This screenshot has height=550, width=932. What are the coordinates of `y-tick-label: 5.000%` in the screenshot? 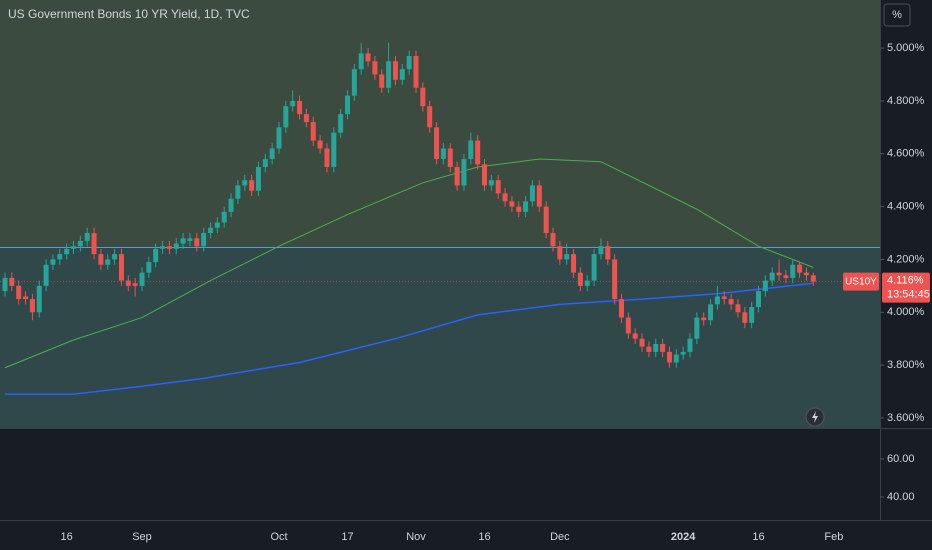 It's located at (906, 48).